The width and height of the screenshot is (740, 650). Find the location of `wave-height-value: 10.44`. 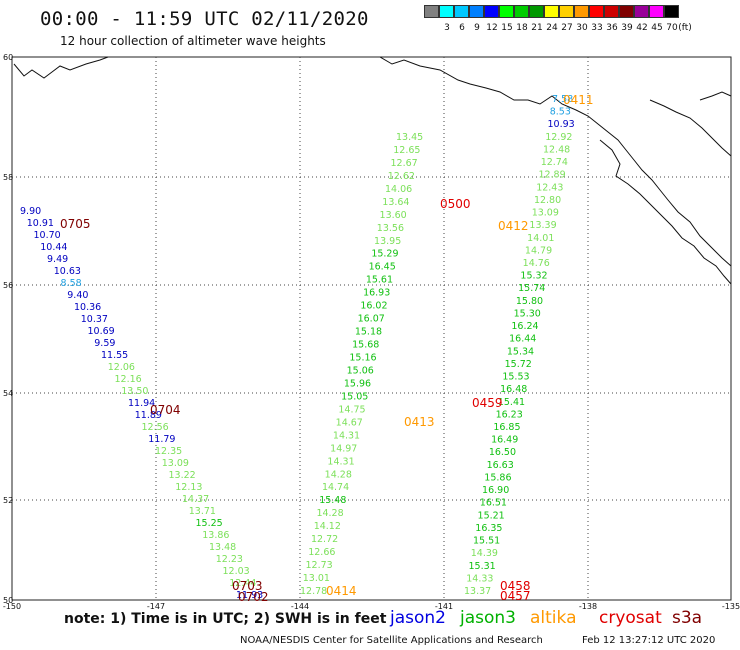

wave-height-value: 10.44 is located at coordinates (53, 247).